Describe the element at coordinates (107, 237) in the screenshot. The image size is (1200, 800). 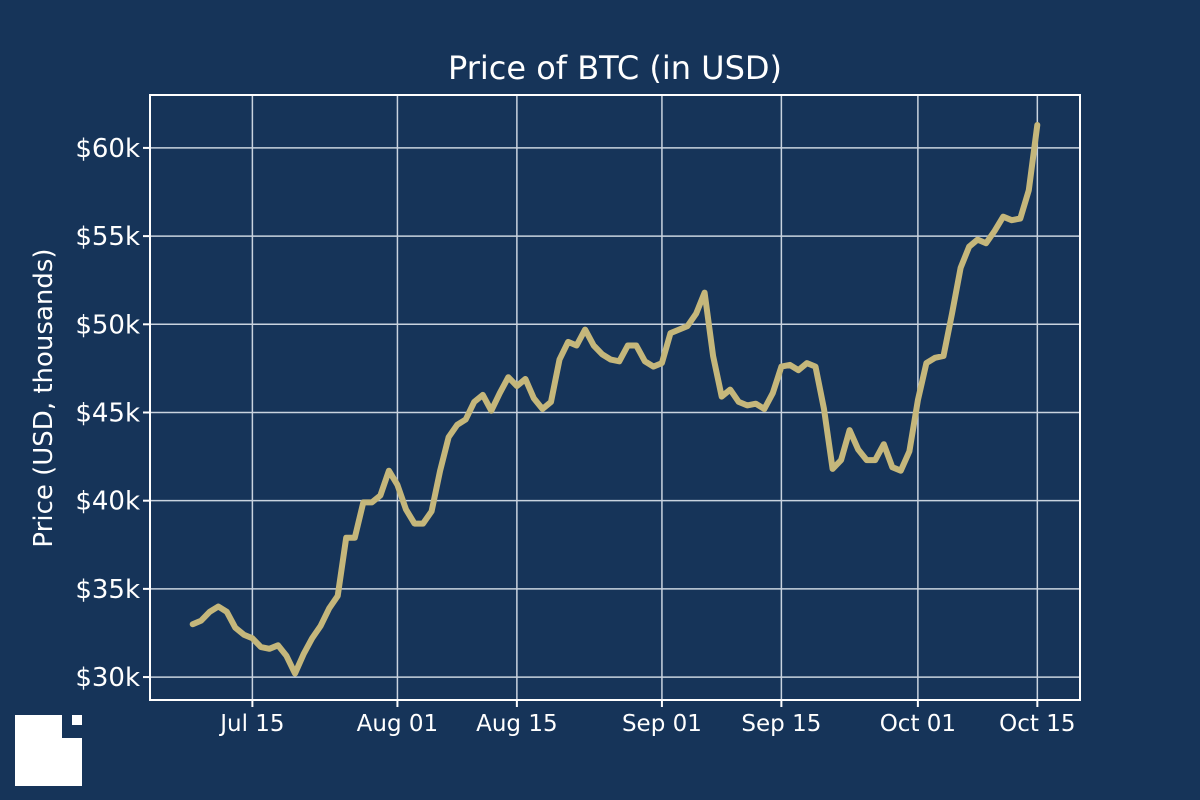
I see `y-tick-label: $55k` at that location.